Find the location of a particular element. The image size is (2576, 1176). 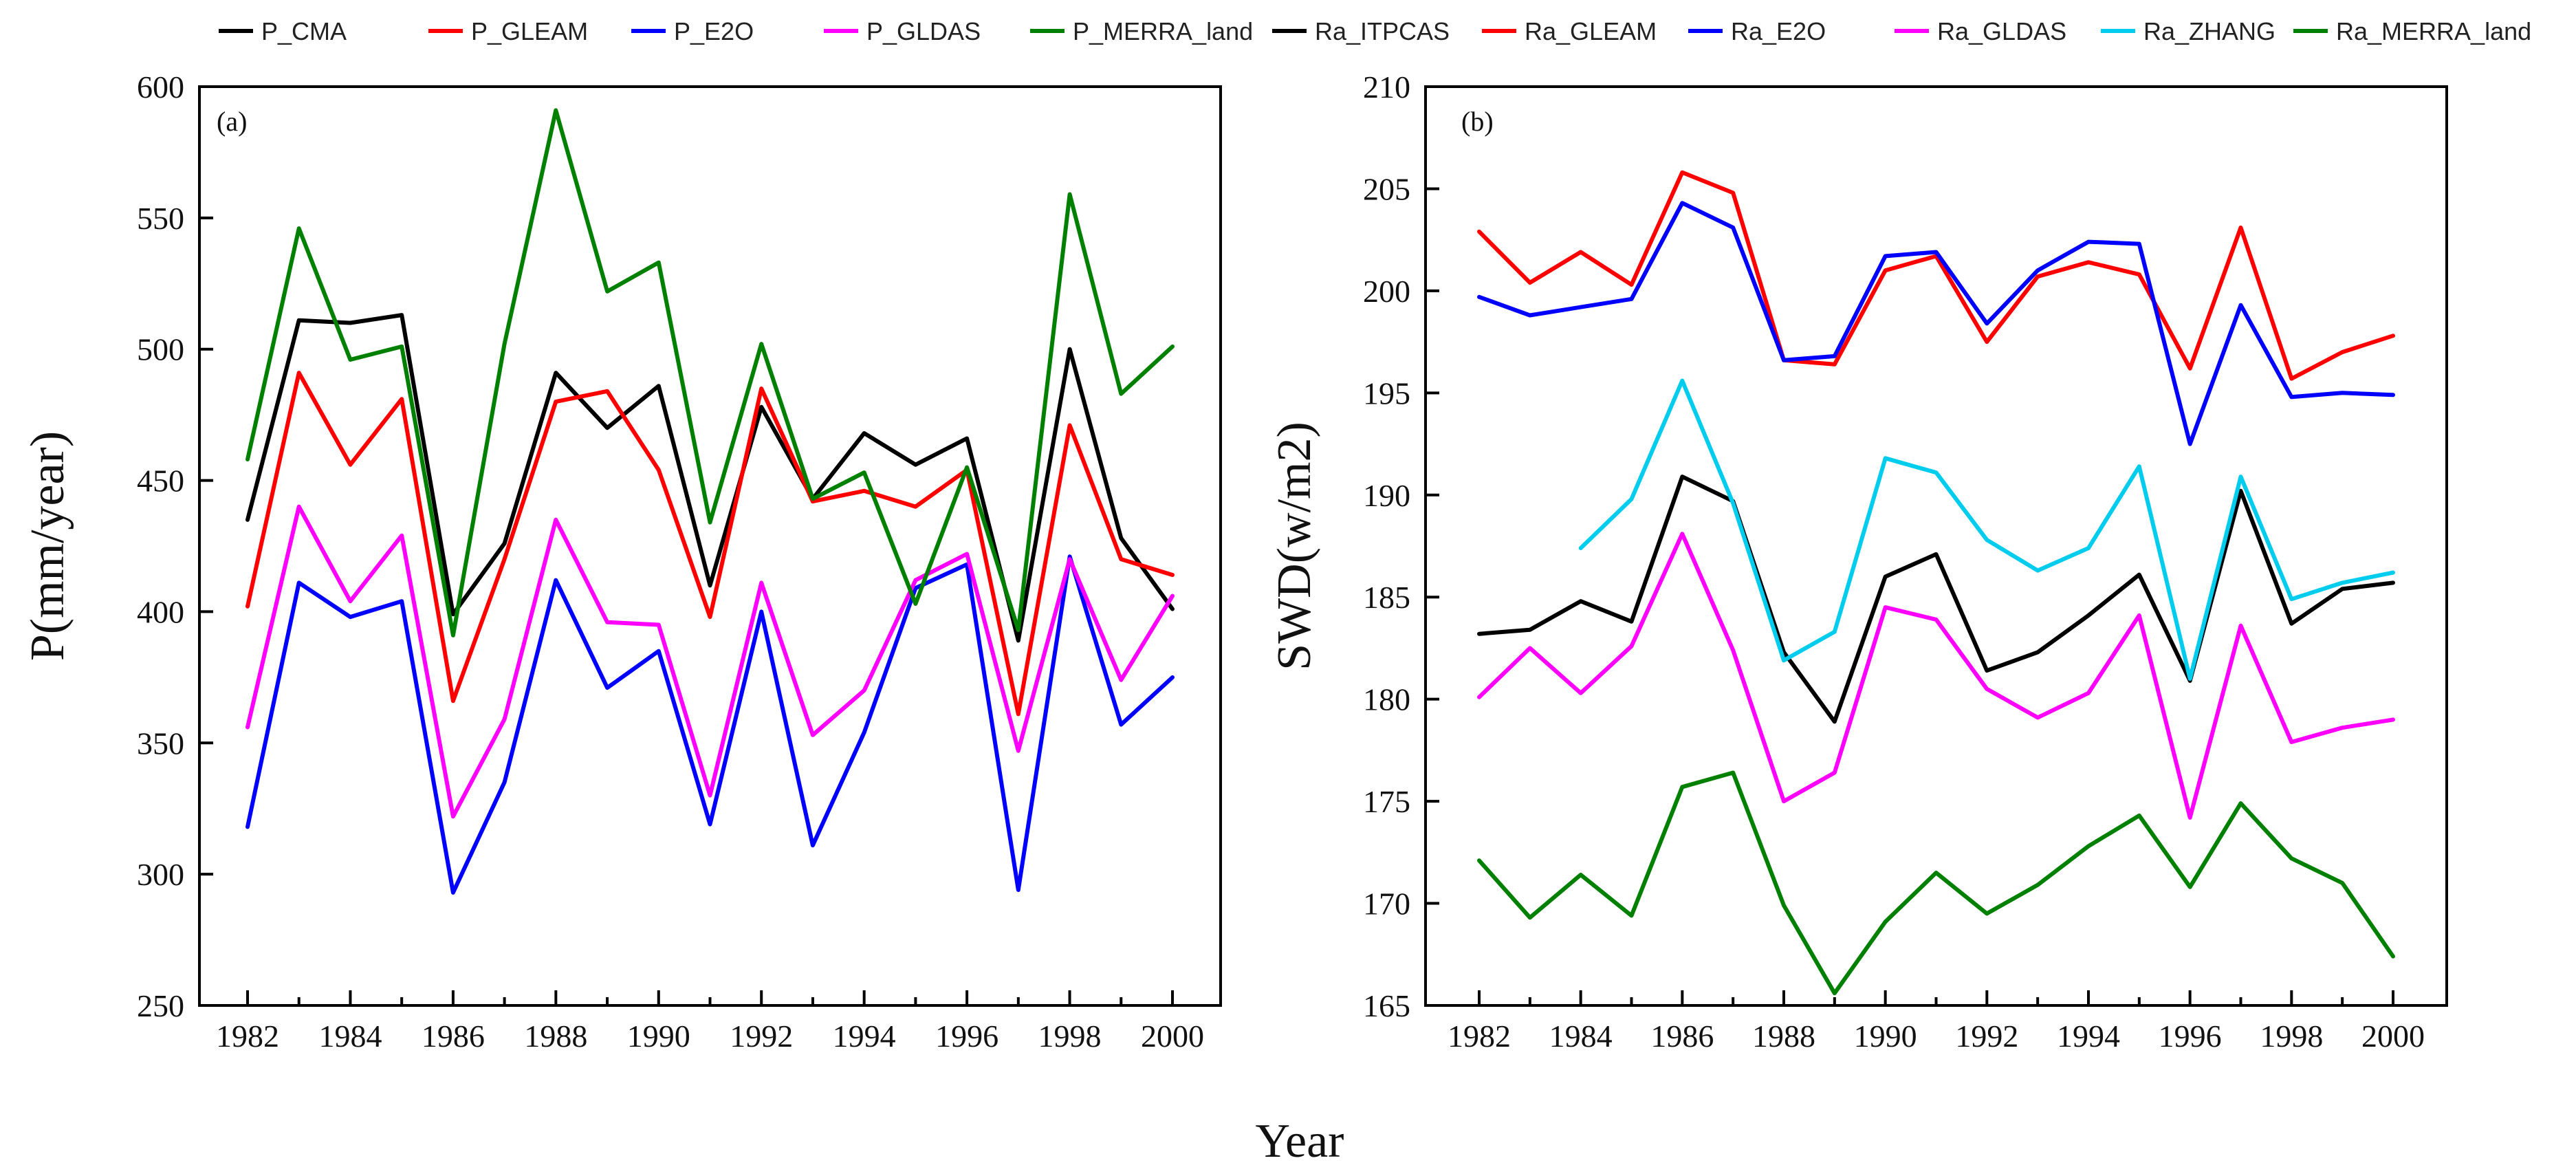

series-line-p-gleam is located at coordinates (710, 544).